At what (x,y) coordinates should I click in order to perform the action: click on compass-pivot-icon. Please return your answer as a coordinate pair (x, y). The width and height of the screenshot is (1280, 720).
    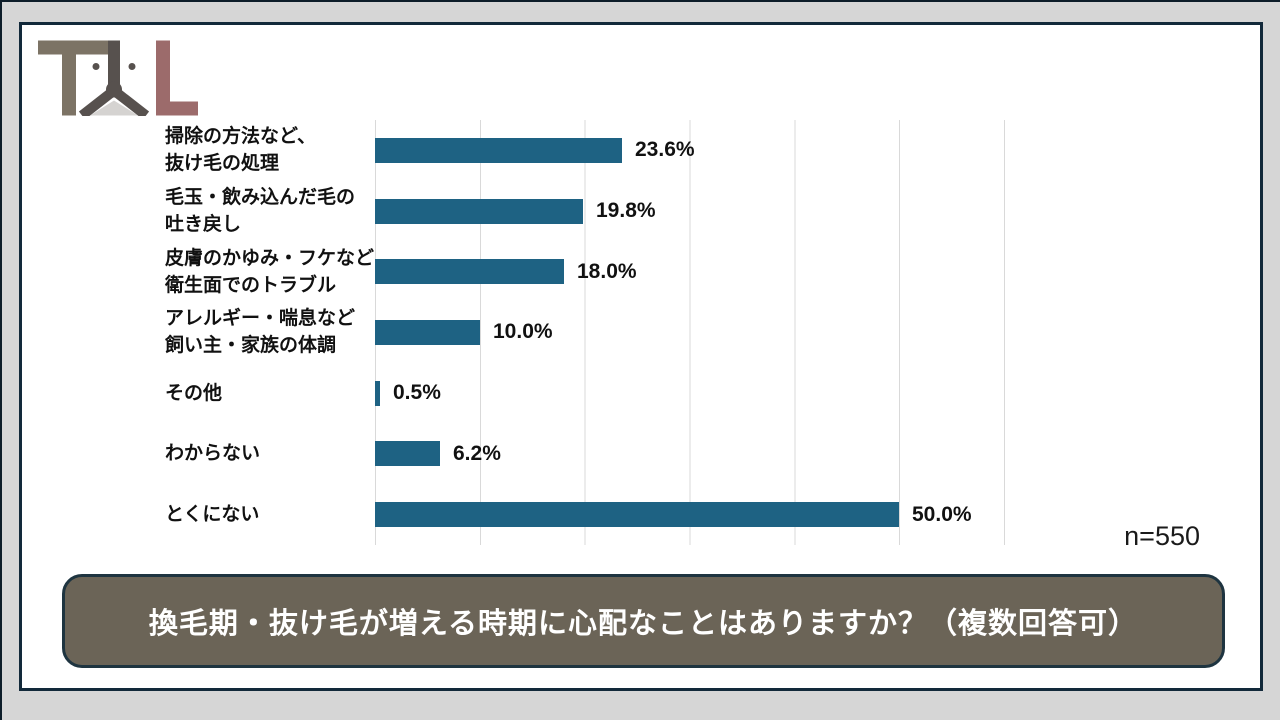
    Looking at the image, I should click on (114, 89).